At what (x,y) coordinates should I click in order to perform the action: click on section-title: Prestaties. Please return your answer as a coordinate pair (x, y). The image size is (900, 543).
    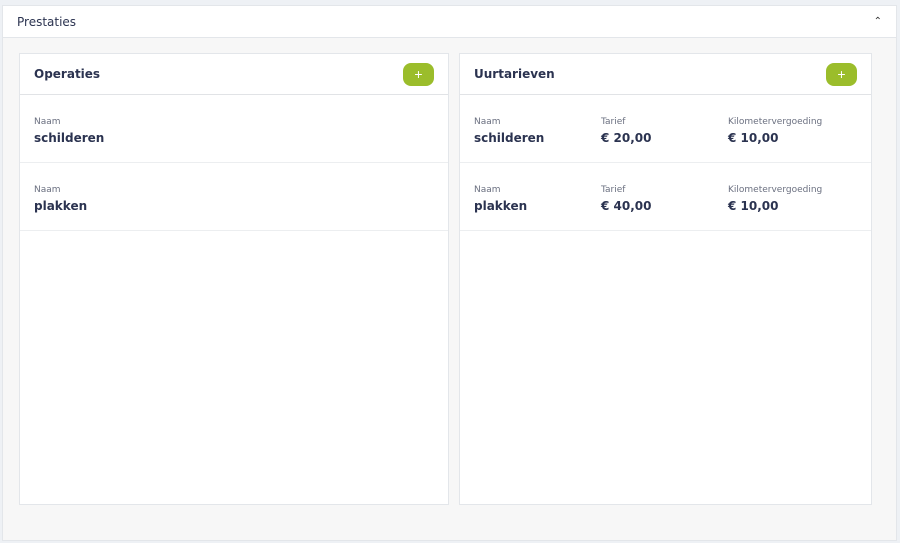
    Looking at the image, I should click on (47, 21).